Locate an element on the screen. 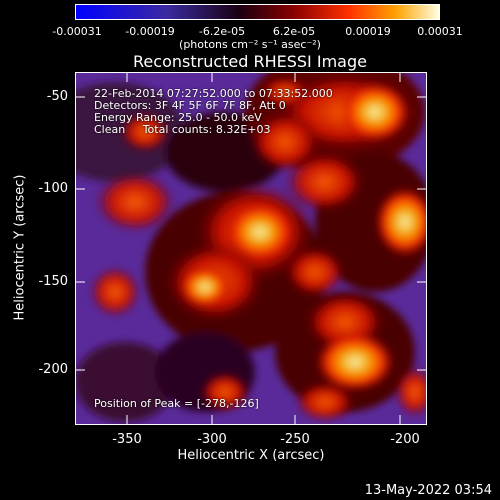  x-tick-label: -200 is located at coordinates (405, 439).